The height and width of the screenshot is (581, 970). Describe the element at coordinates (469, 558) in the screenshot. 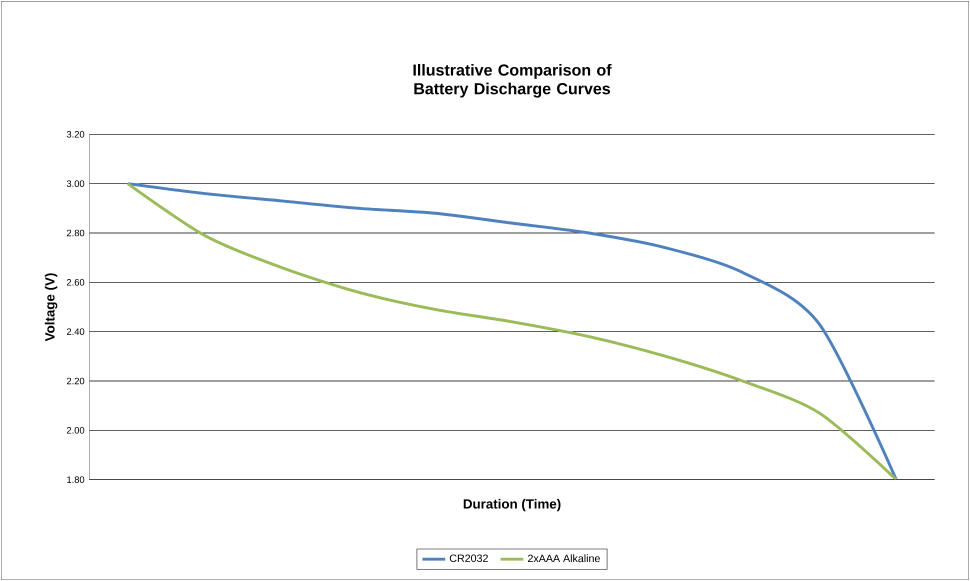

I see `legend-label: CR2032` at that location.